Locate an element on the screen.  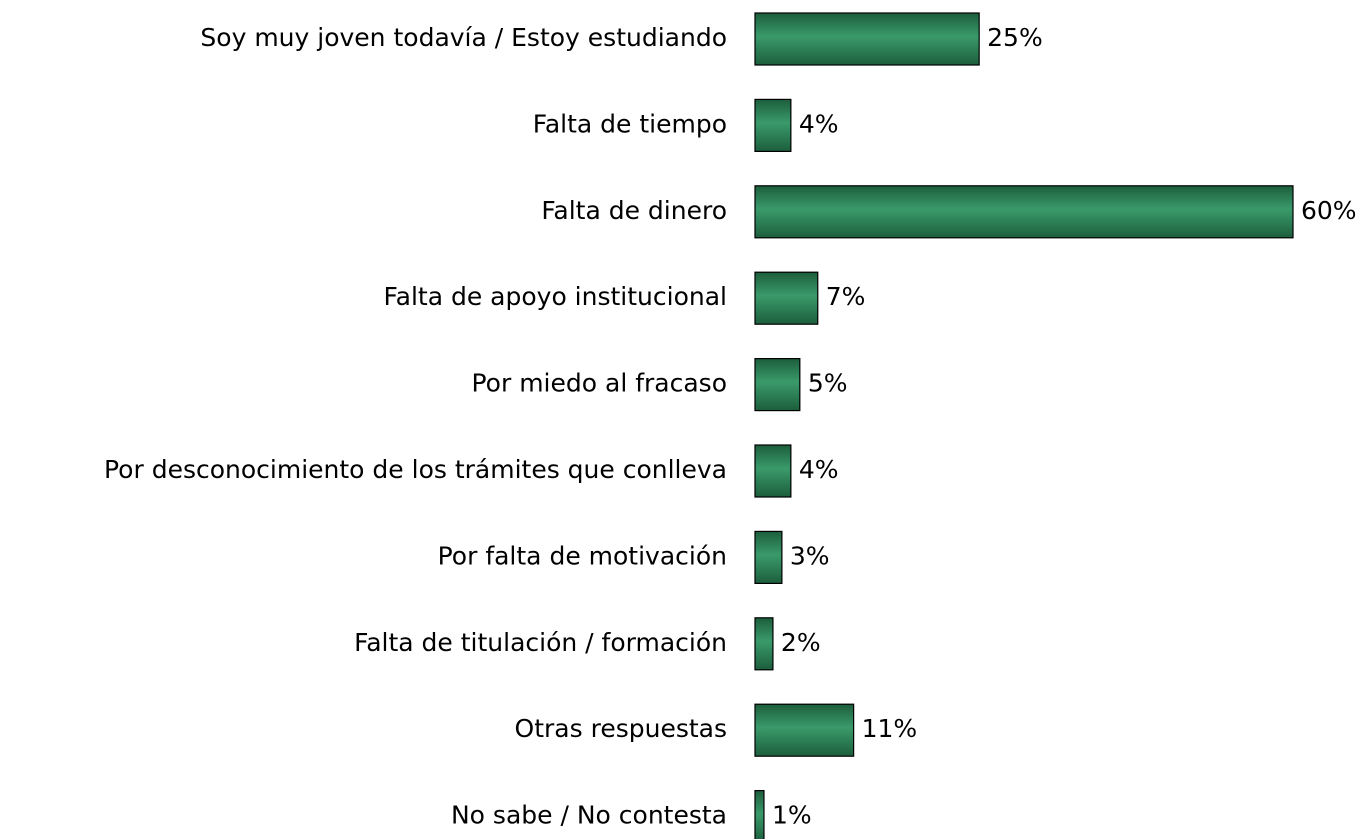
category-label: Por miedo al fracaso is located at coordinates (600, 383).